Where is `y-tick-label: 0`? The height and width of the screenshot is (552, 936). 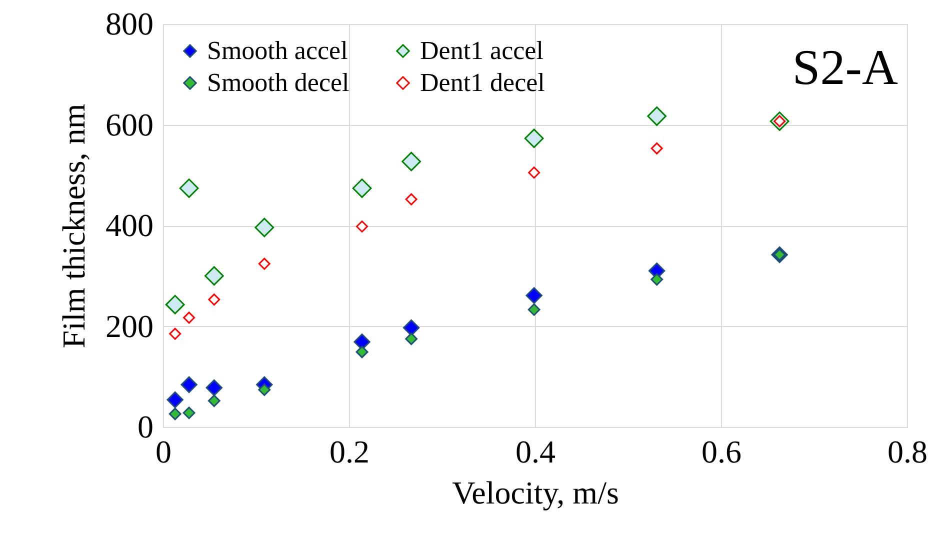
y-tick-label: 0 is located at coordinates (146, 426).